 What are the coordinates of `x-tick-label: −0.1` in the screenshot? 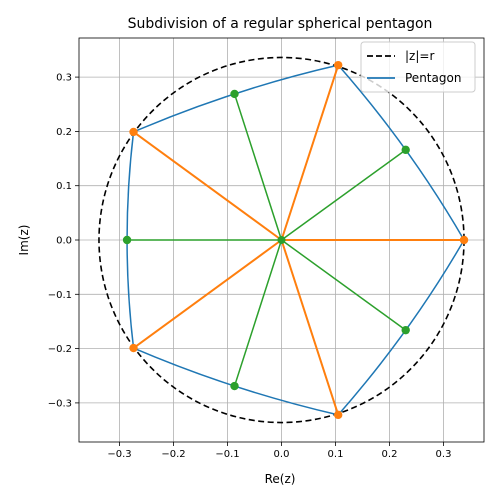 It's located at (227, 454).